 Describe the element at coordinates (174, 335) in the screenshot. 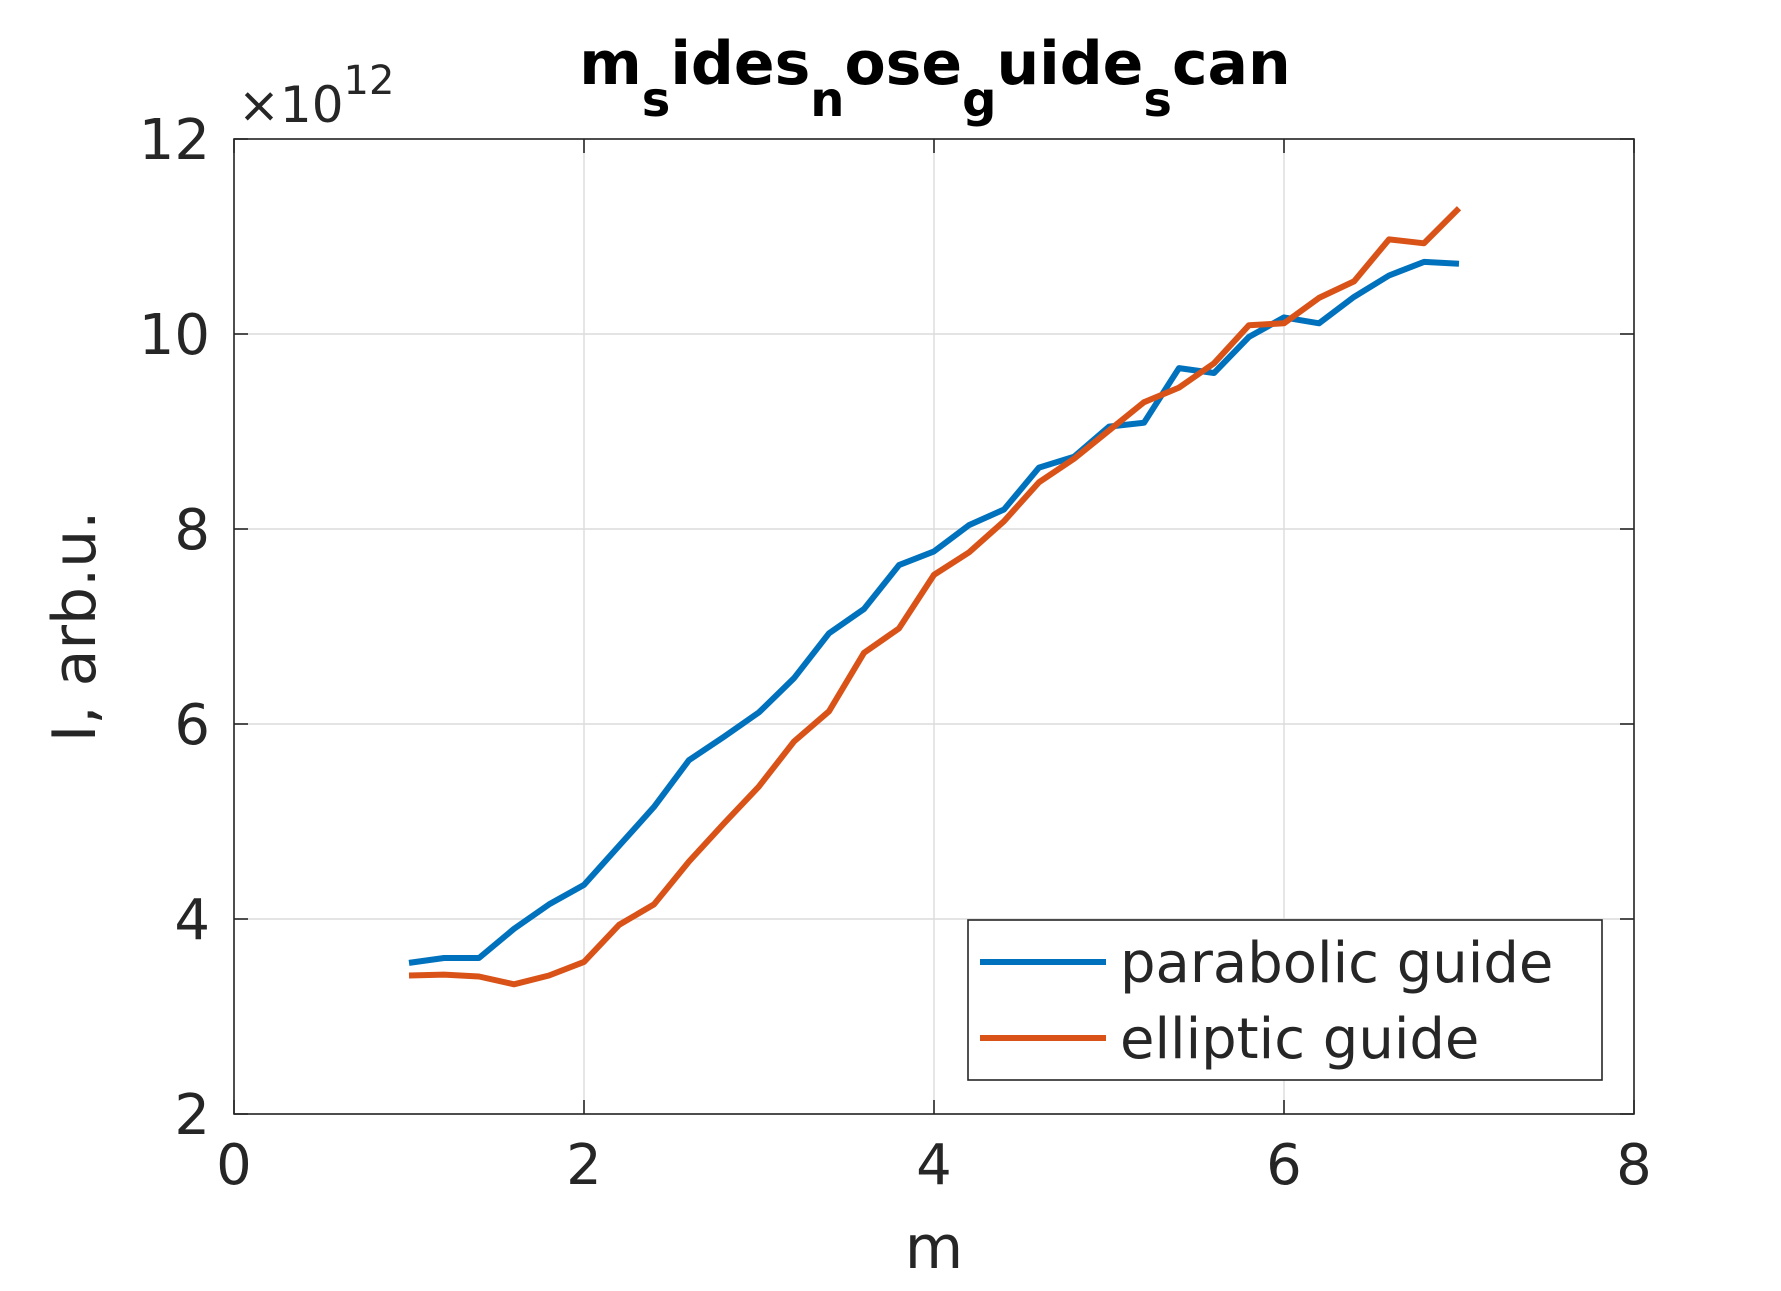

I see `y-tick-label: 10` at that location.